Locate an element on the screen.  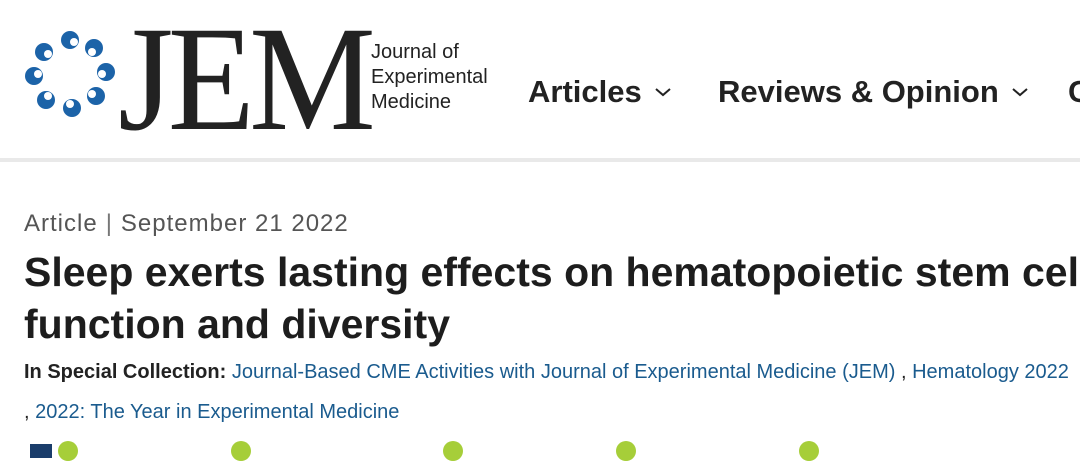
logo-subtitle-line: Journal of is located at coordinates (415, 52).